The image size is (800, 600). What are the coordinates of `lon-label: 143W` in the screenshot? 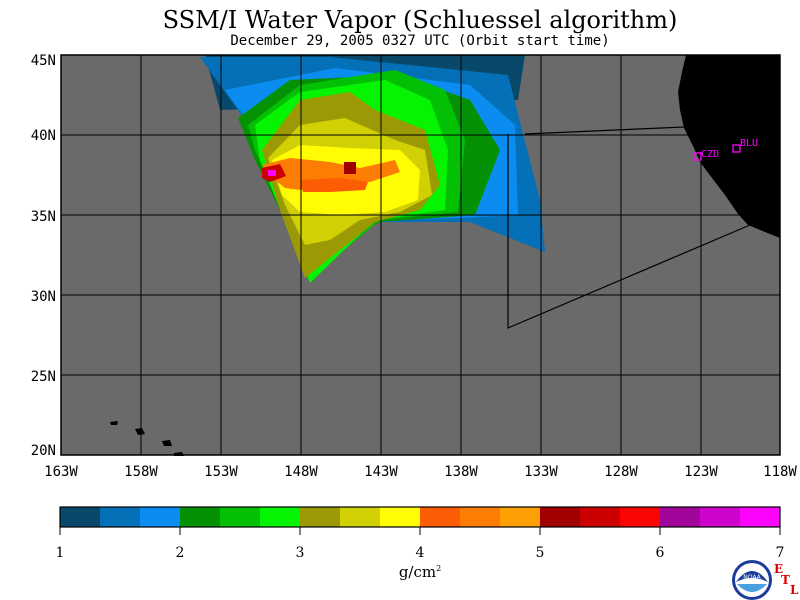 It's located at (381, 472).